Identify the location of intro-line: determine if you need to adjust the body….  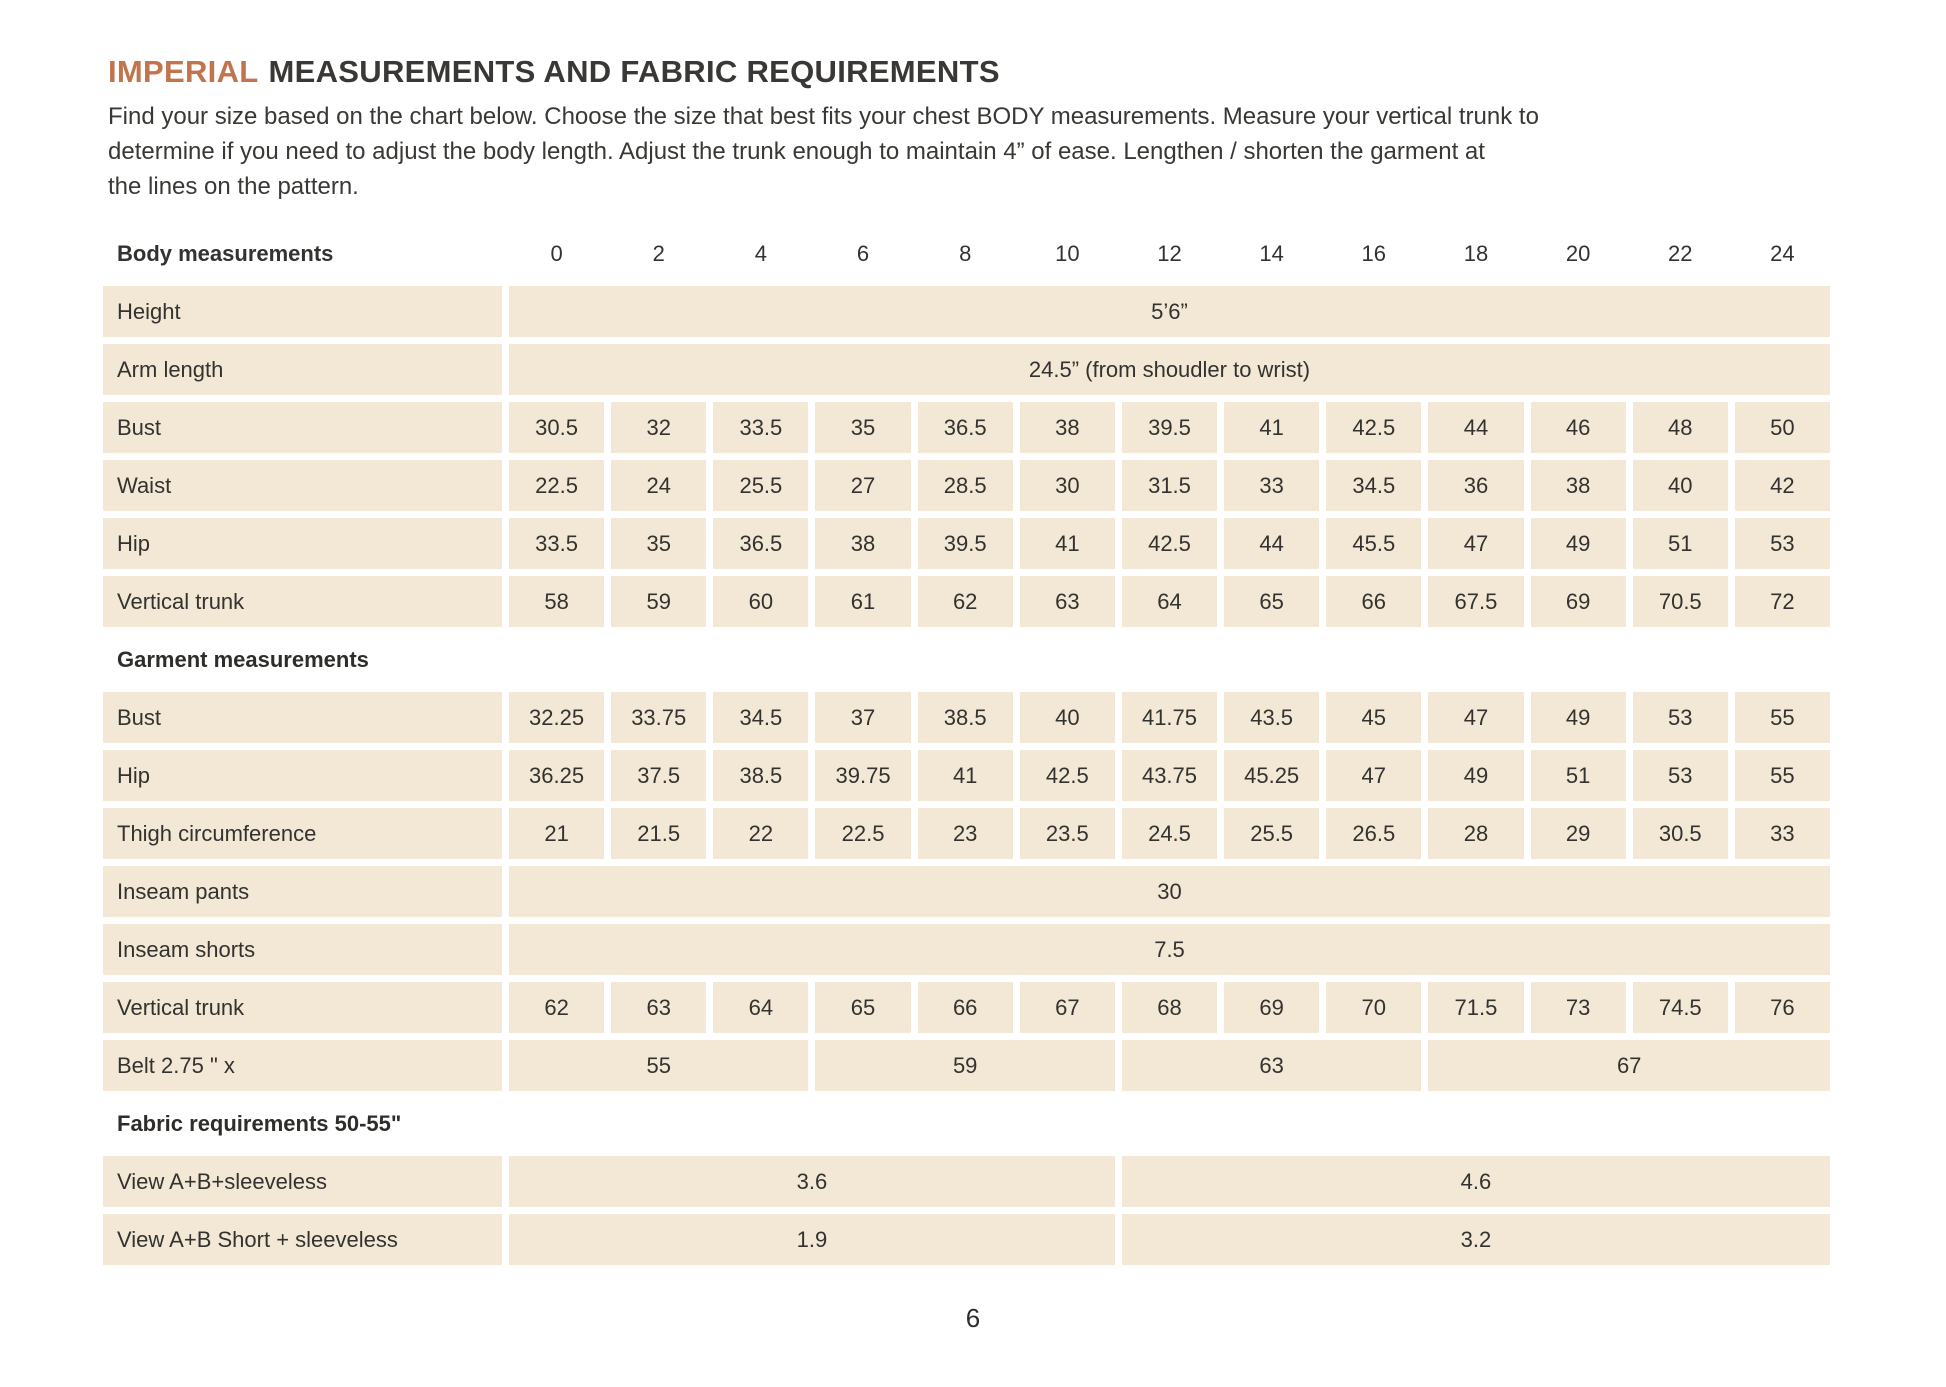
(796, 151).